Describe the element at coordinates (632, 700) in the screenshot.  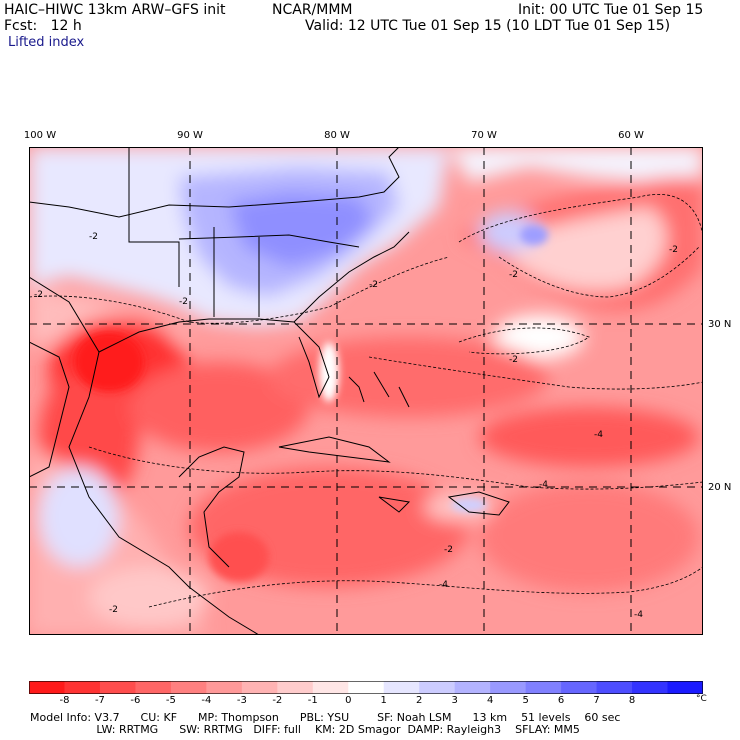
I see `colorbar-tick-label: 8` at that location.